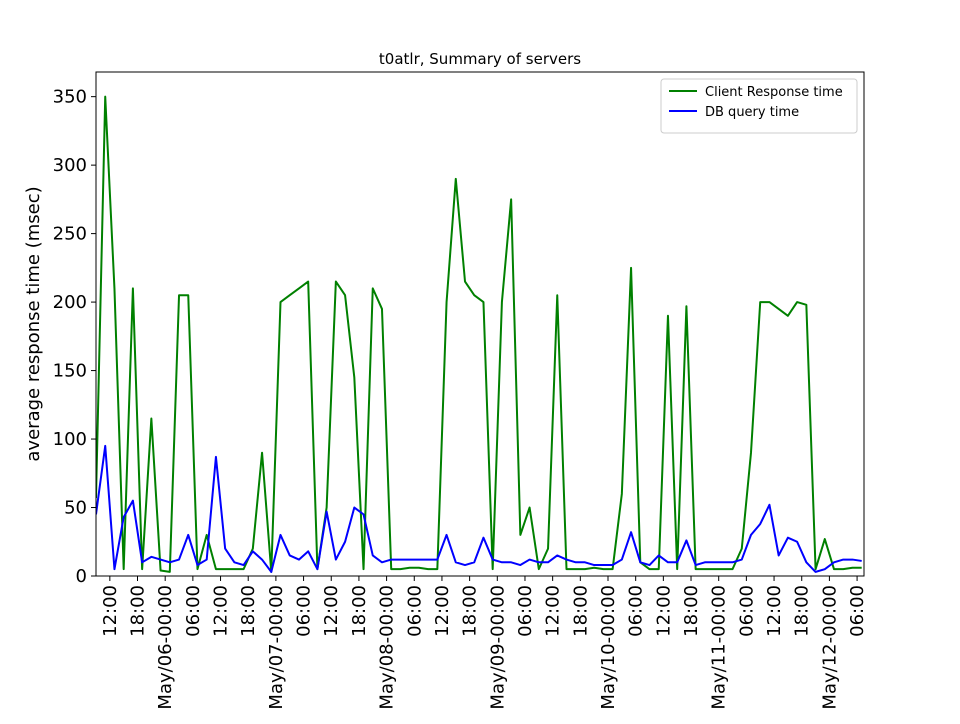  I want to click on x-tick-label: May/09-00:00, so click(497, 647).